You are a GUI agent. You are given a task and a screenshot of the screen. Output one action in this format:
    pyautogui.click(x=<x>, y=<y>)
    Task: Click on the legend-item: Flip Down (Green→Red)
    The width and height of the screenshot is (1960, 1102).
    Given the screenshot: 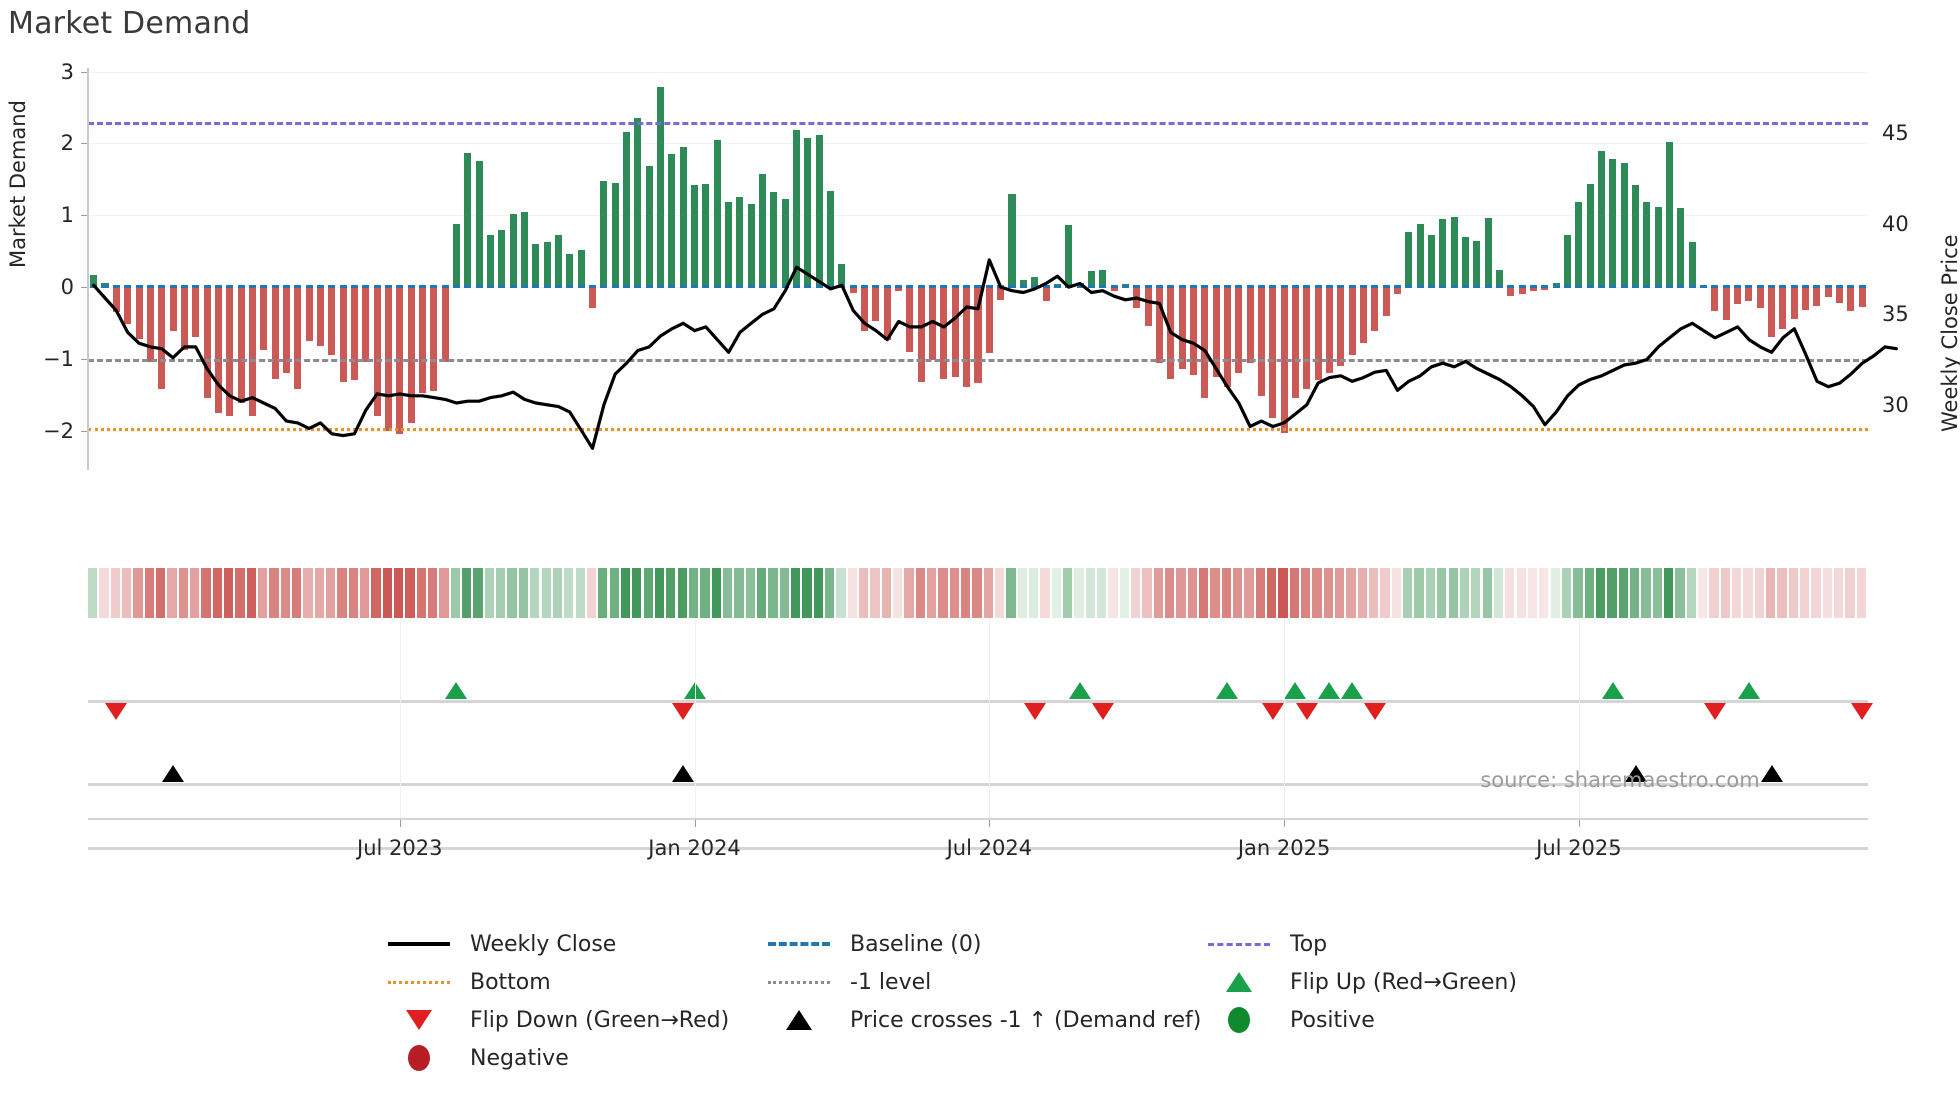 What is the action you would take?
    pyautogui.click(x=570, y=1020)
    